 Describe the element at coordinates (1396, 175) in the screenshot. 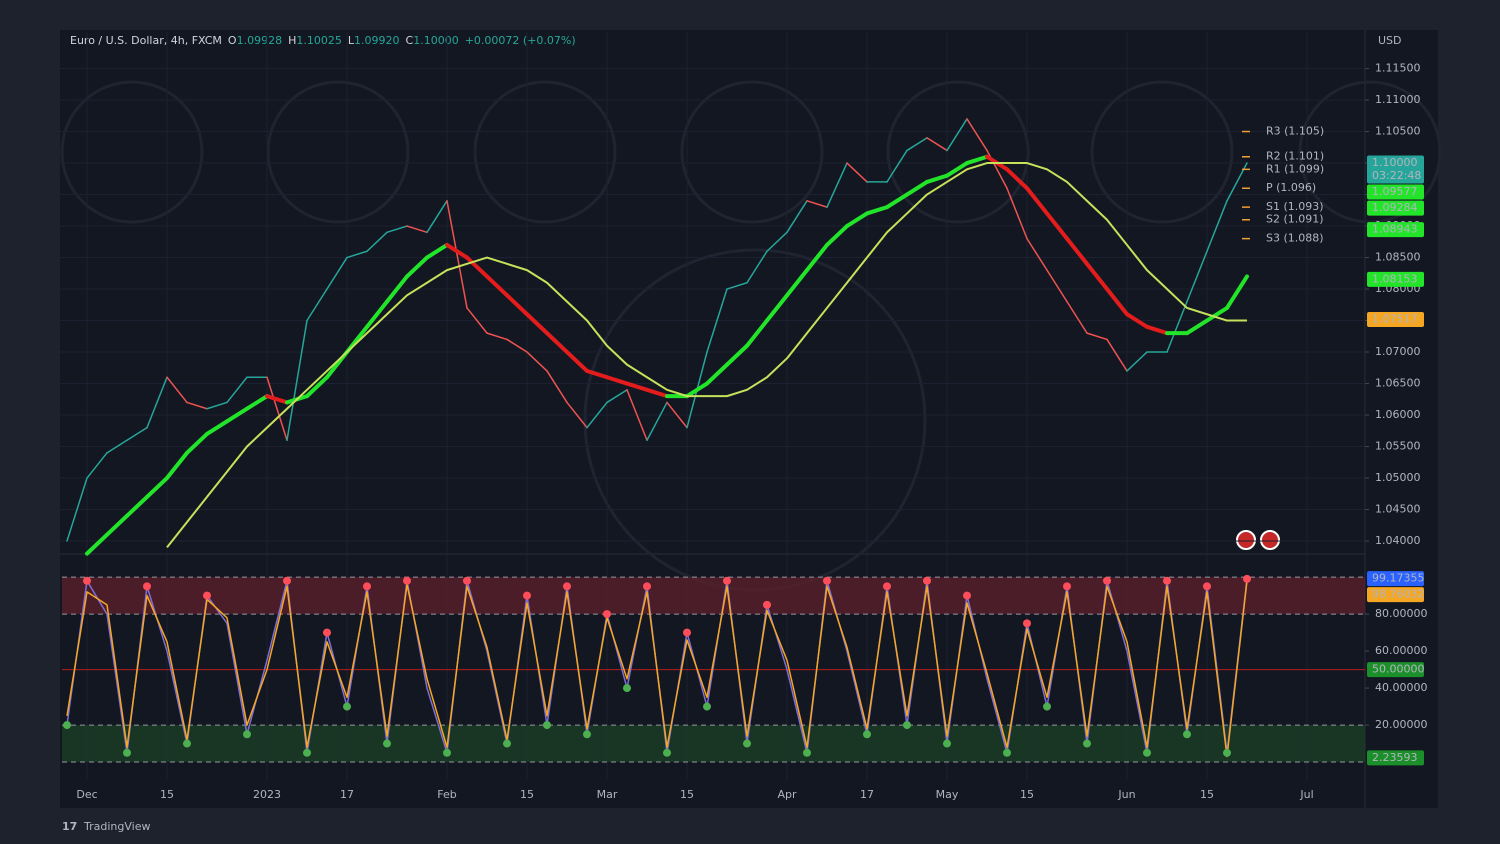

I see `countdown: 03:22:48` at that location.